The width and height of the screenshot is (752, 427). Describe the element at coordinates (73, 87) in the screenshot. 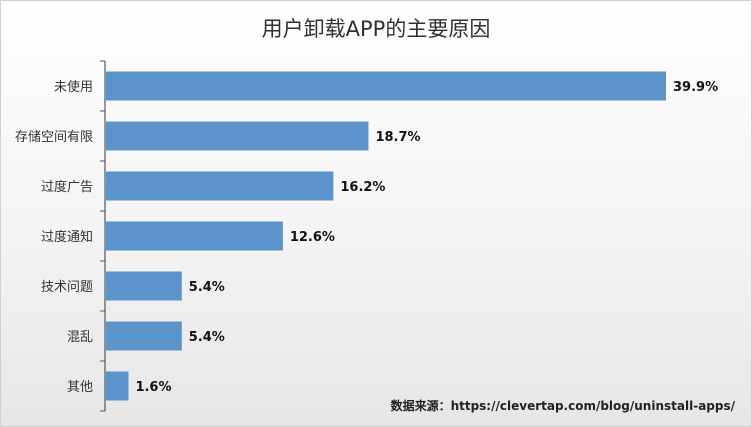

I see `category-label: 未使用` at that location.